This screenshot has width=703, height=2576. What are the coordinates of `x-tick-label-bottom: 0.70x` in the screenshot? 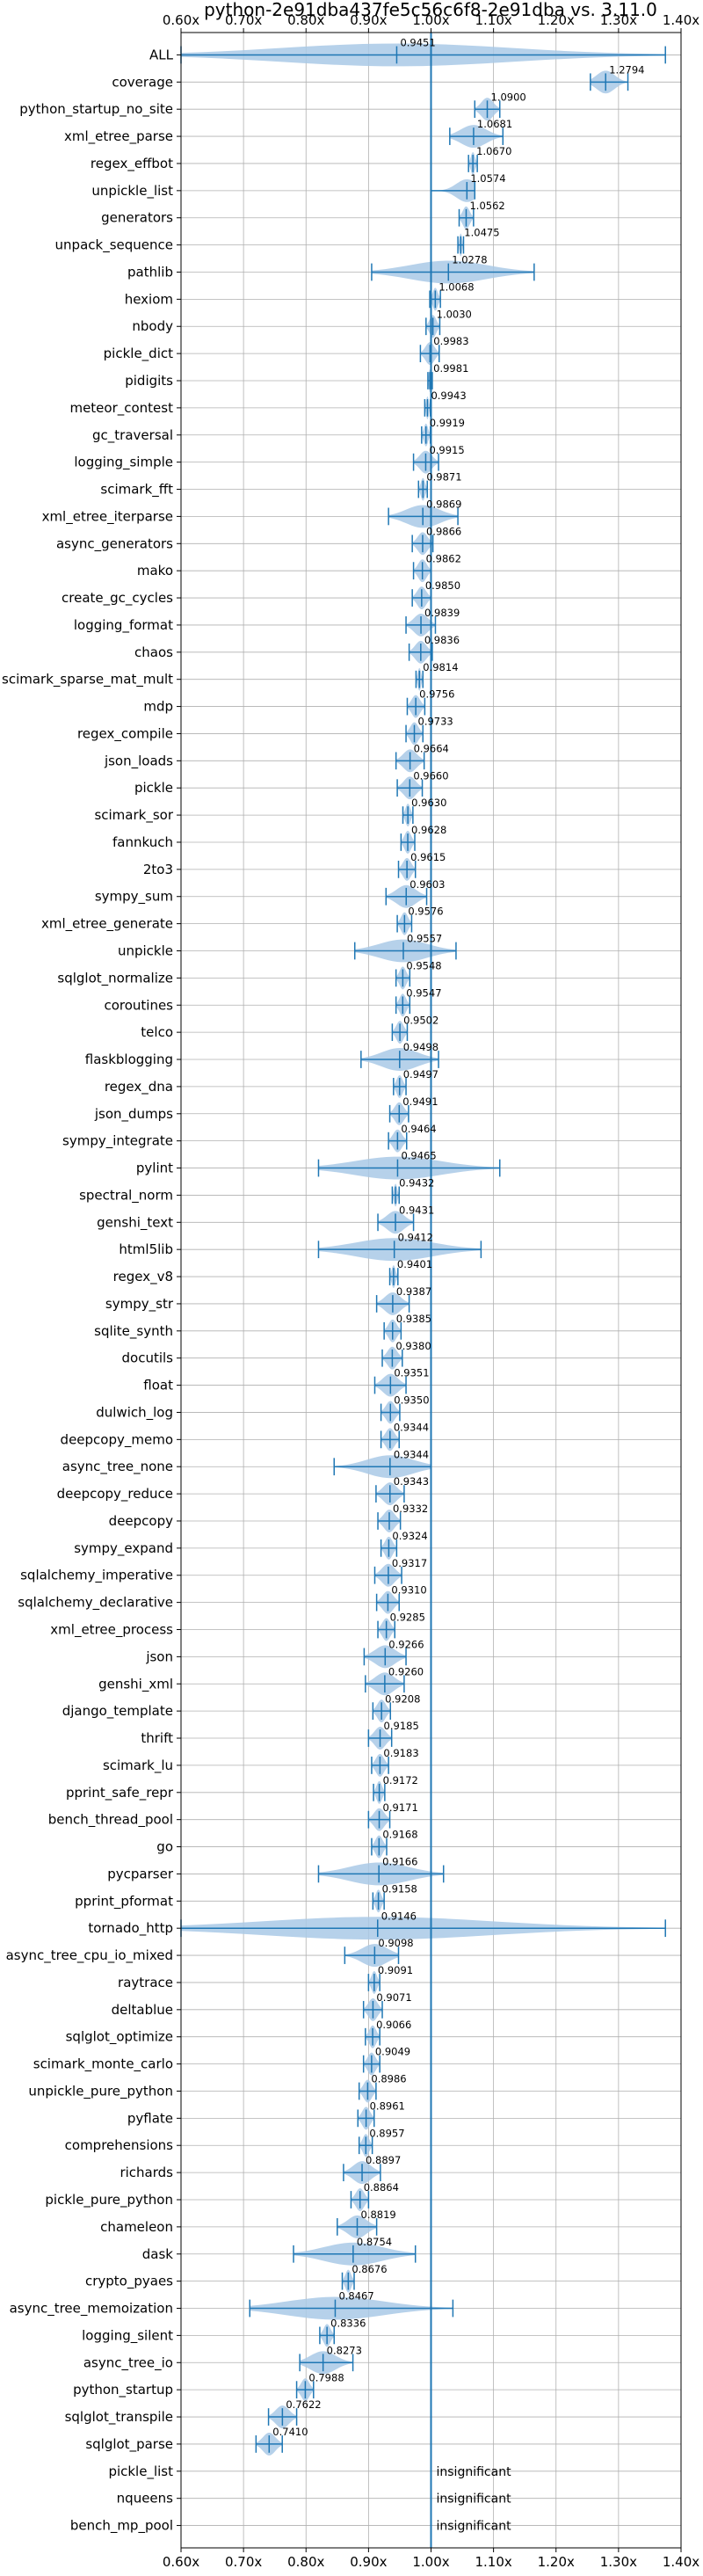 It's located at (243, 2562).